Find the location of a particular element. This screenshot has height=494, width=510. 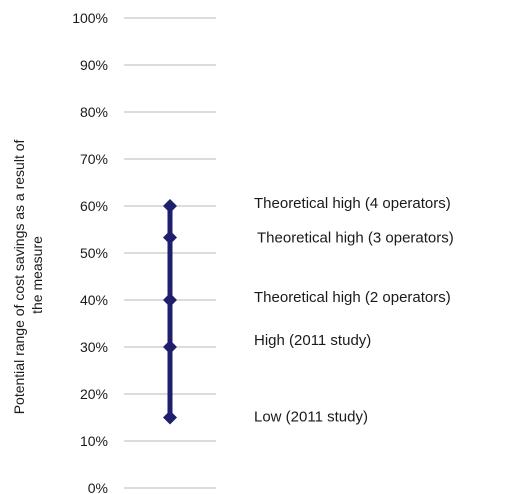

y-tick-label: 60% is located at coordinates (94, 206).